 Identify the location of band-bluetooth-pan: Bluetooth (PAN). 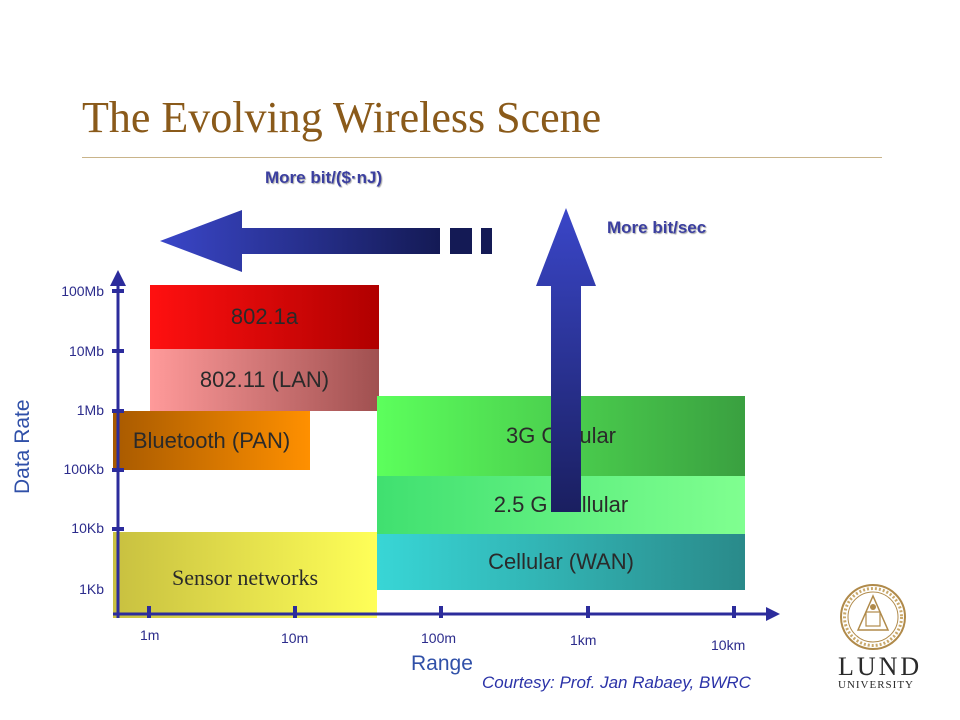
(211, 440).